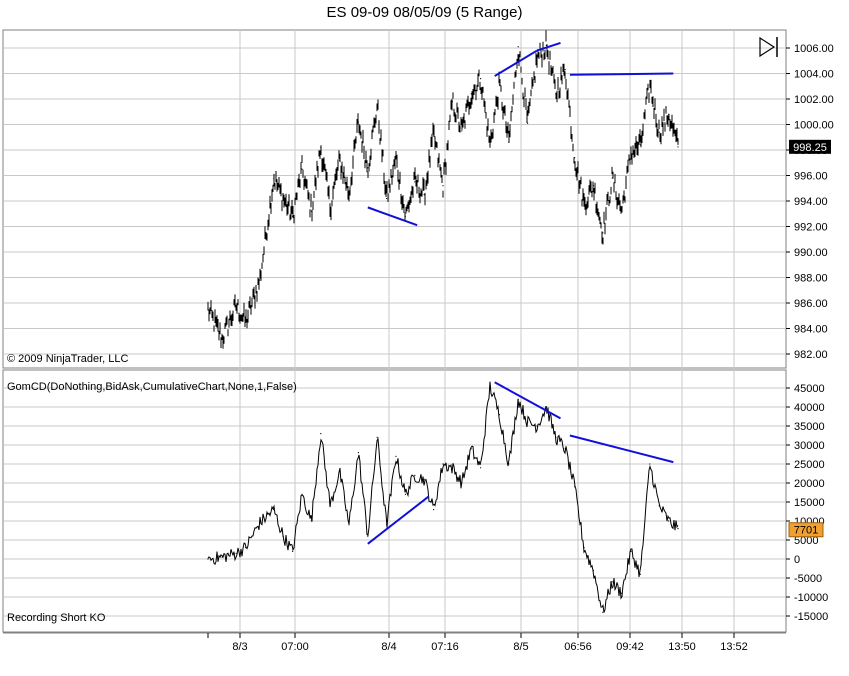 The width and height of the screenshot is (849, 676). What do you see at coordinates (814, 126) in the screenshot?
I see `price-tick-label: 1000.00` at bounding box center [814, 126].